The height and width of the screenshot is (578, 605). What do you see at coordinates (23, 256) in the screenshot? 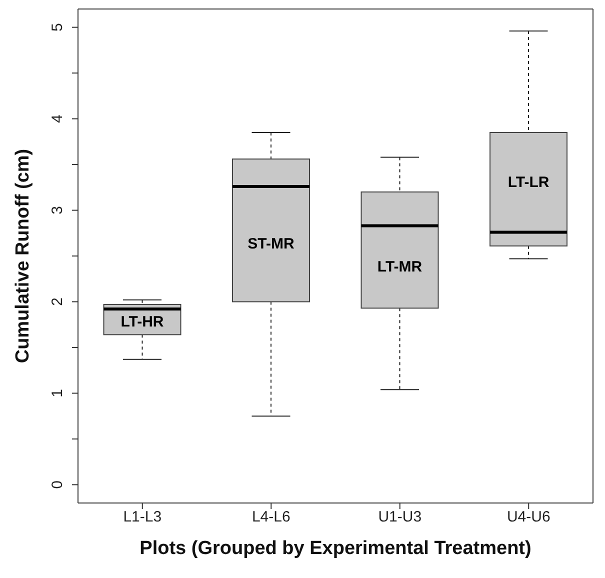
I see `y-axis-title: Cumulative Runoff (cm)` at bounding box center [23, 256].